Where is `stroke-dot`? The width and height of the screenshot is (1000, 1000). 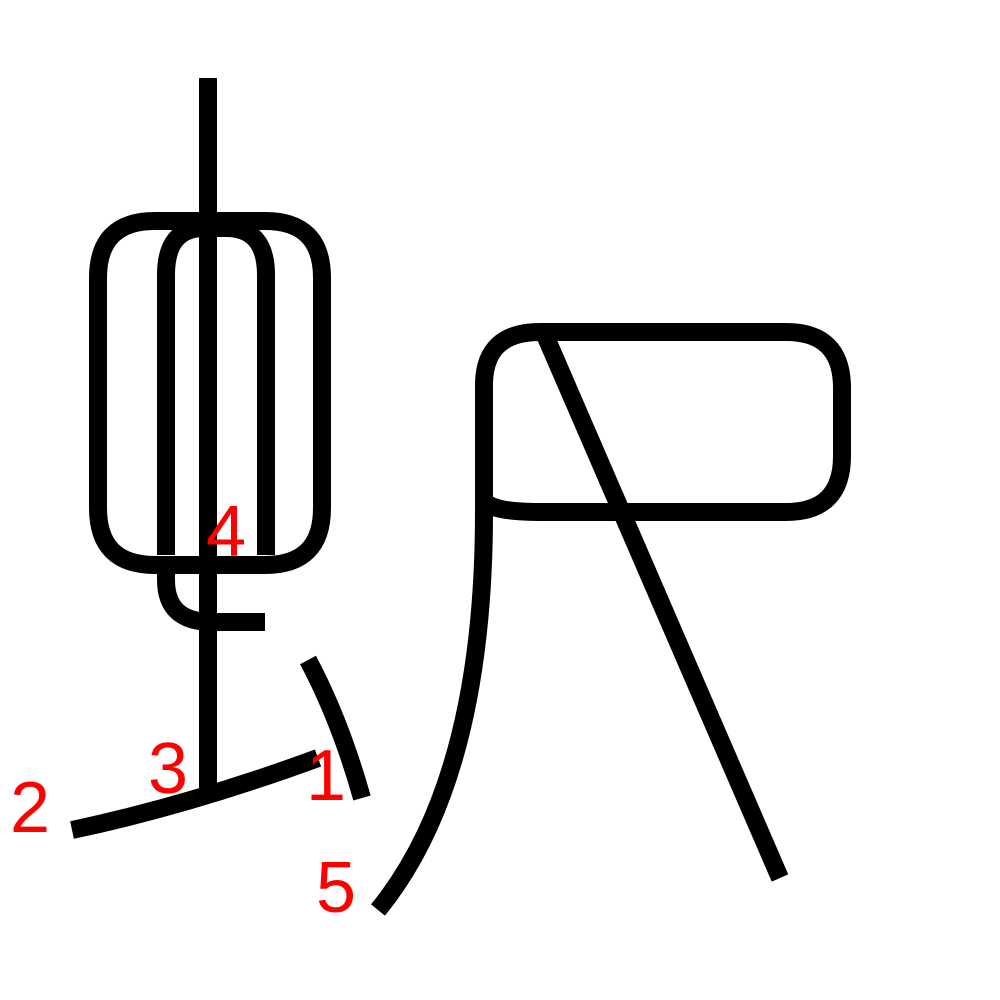
stroke-dot is located at coordinates (335, 728).